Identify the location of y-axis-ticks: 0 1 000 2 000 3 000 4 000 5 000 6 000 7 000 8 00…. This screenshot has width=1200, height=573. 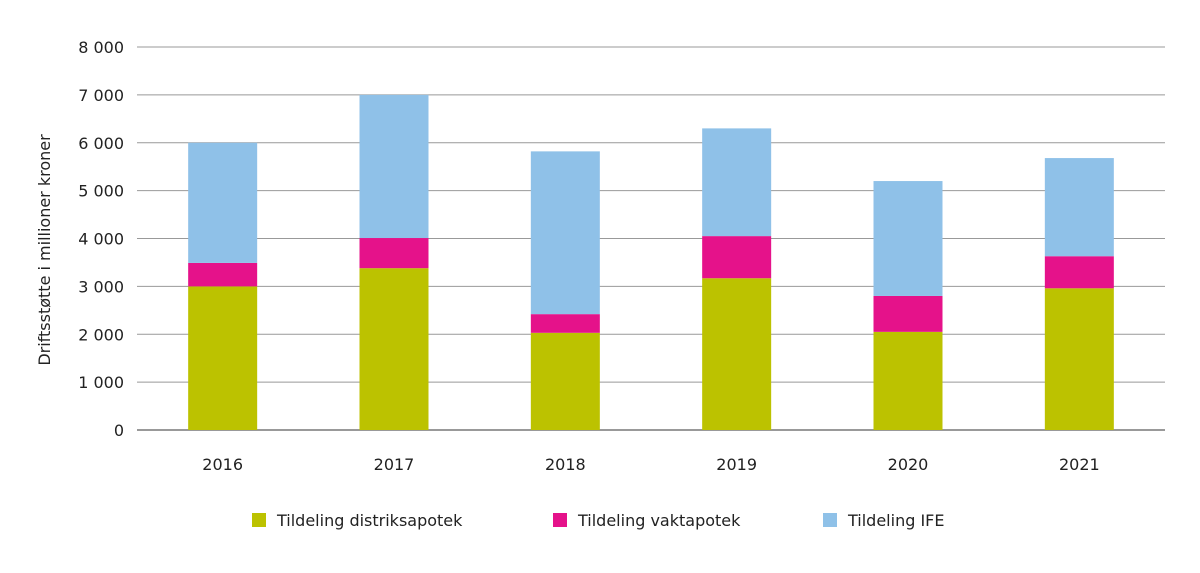
(101, 239).